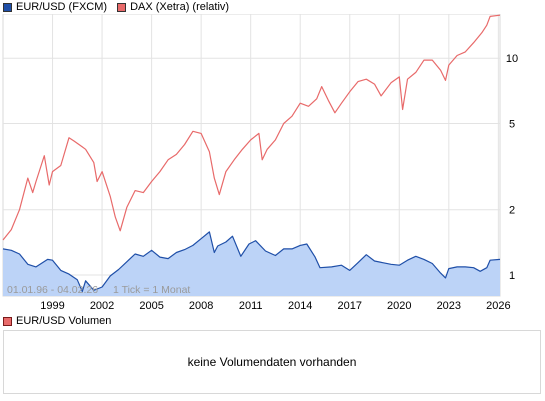 This screenshot has height=401, width=545. Describe the element at coordinates (151, 290) in the screenshot. I see `tick-info-label: 1 Tick = 1 Monat` at that location.